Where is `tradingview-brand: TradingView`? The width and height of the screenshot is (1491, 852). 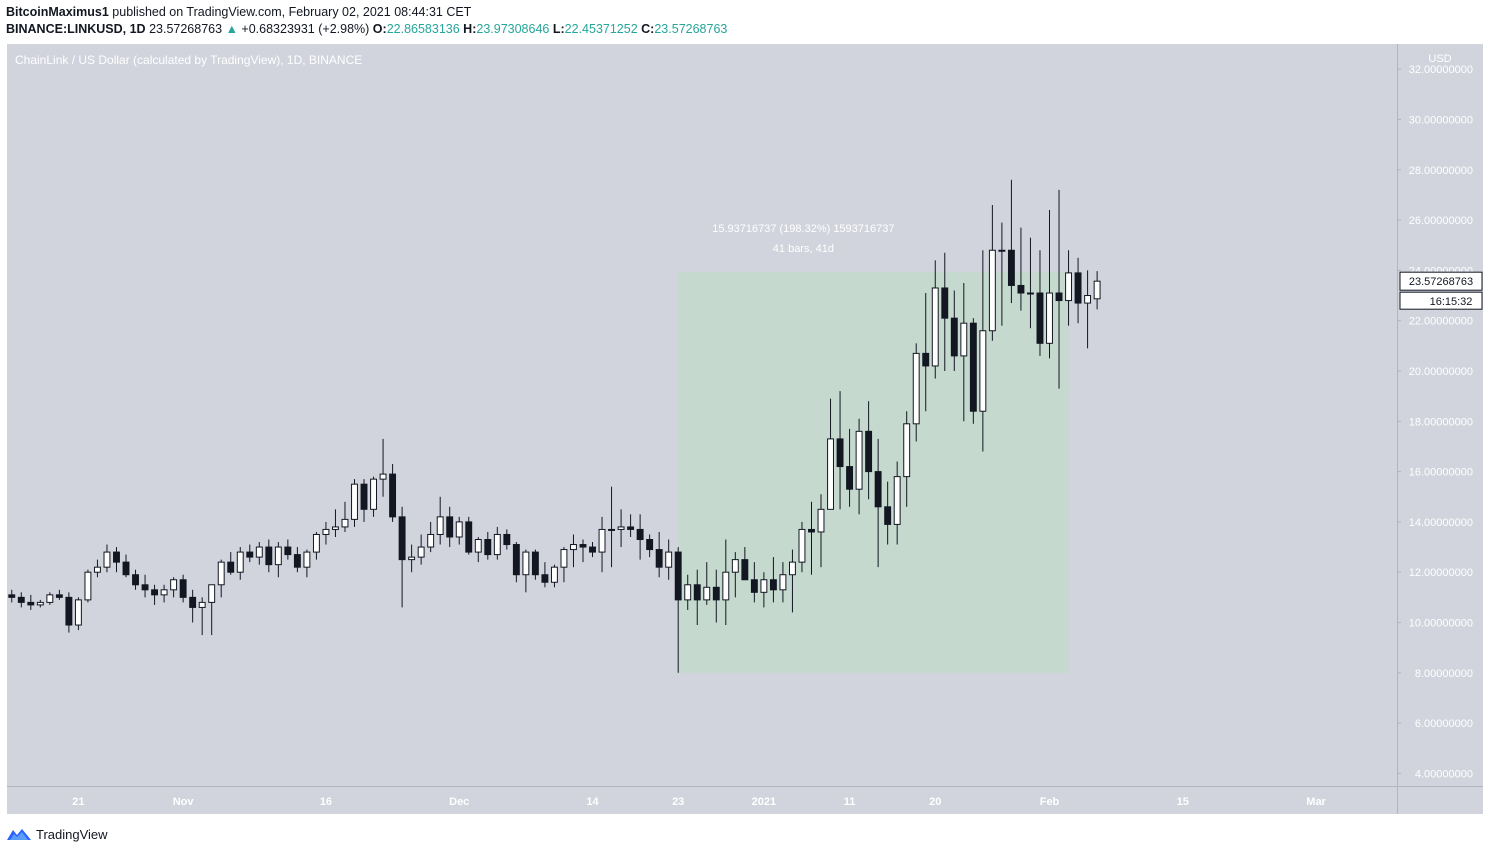
tradingview-brand: TradingView is located at coordinates (57, 834).